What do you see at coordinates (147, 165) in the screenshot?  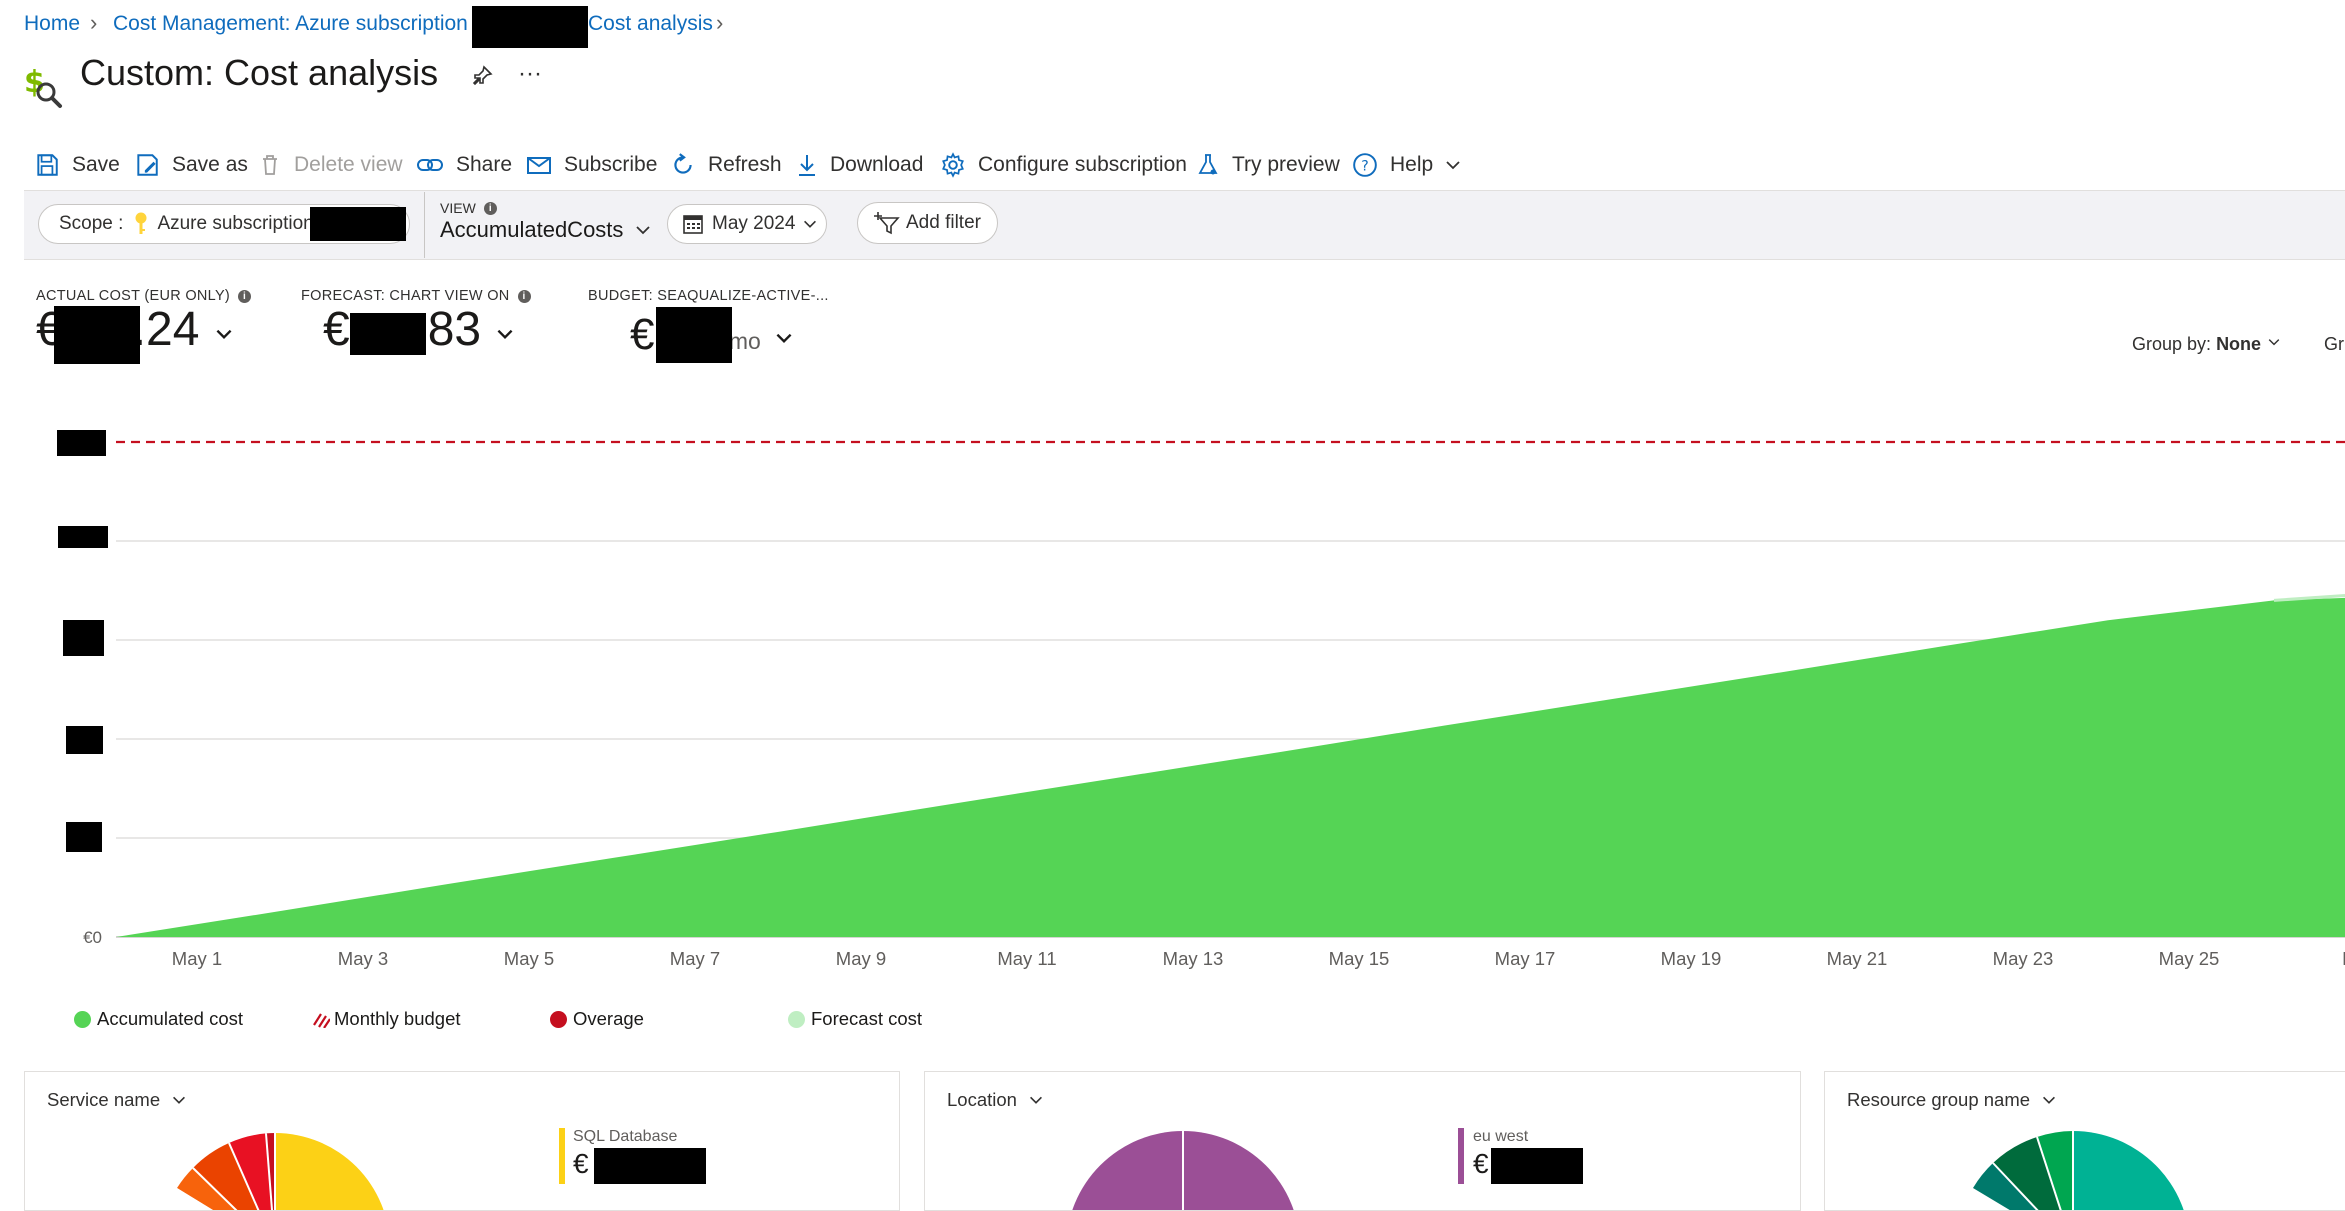 I see `save-as-icon` at bounding box center [147, 165].